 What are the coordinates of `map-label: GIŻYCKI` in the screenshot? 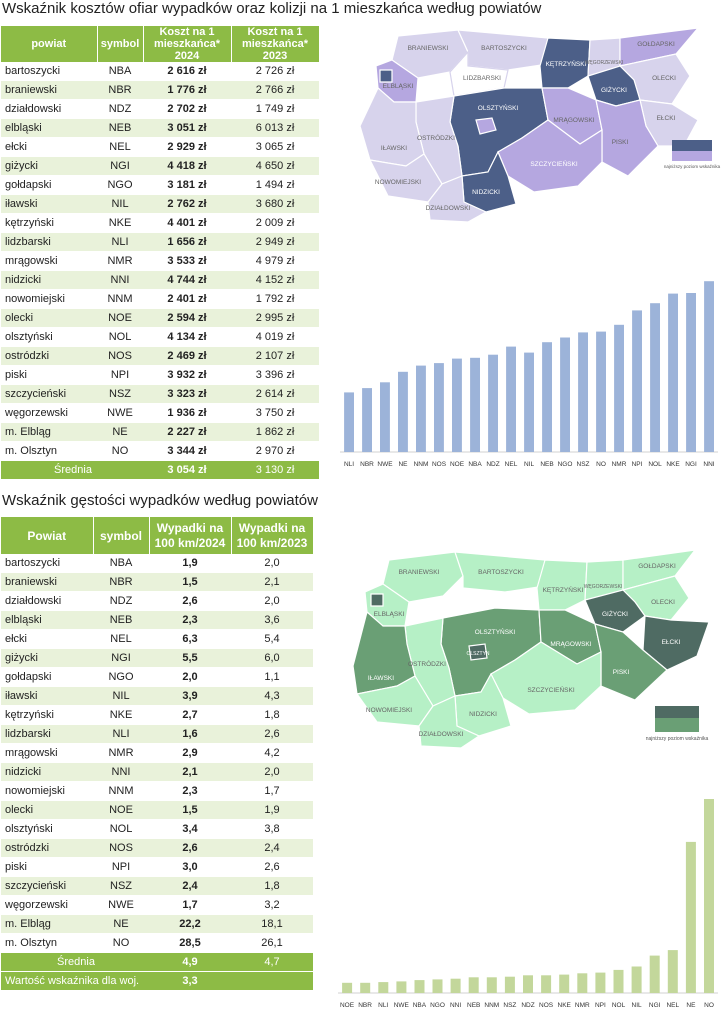 It's located at (615, 613).